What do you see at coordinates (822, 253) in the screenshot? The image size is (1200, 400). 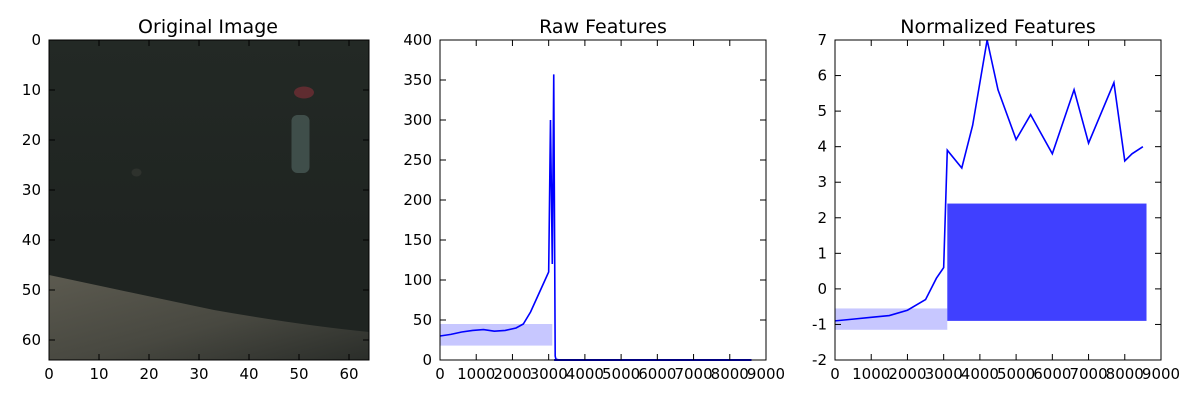 I see `y-tick-label: 1` at bounding box center [822, 253].